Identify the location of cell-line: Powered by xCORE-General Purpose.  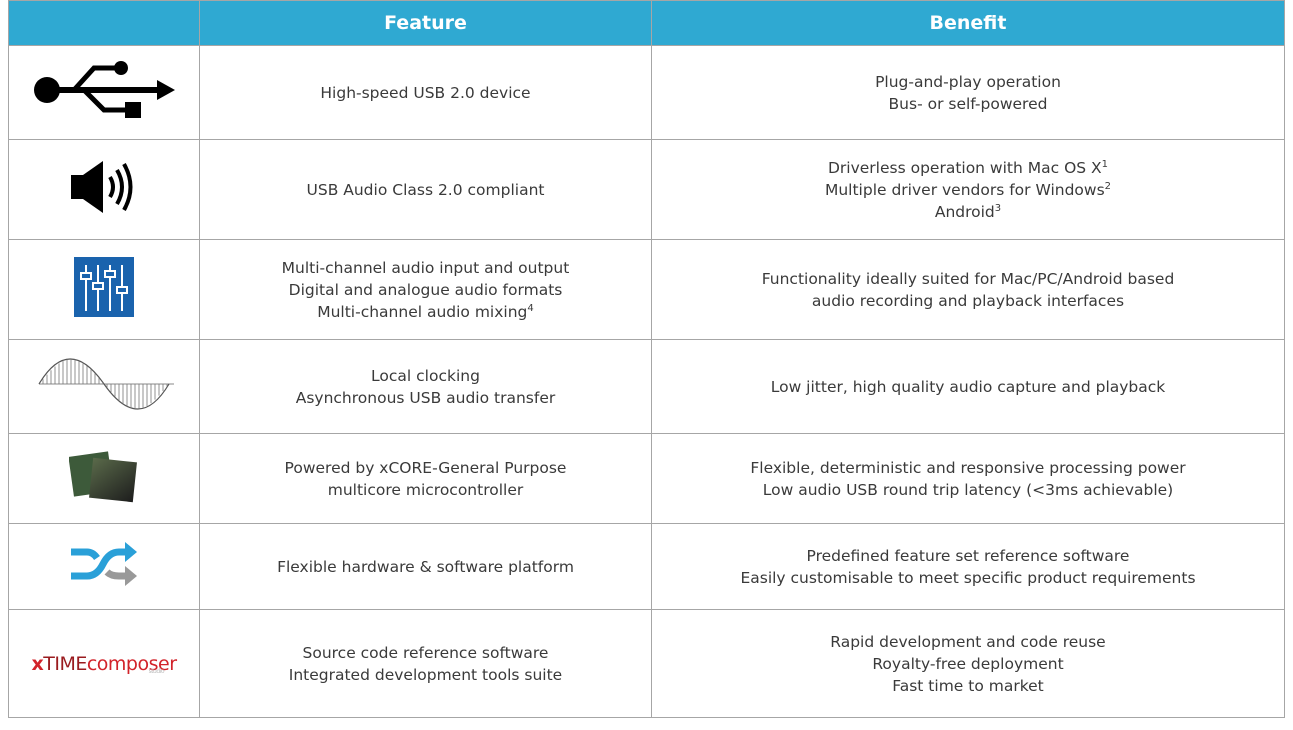
(425, 468).